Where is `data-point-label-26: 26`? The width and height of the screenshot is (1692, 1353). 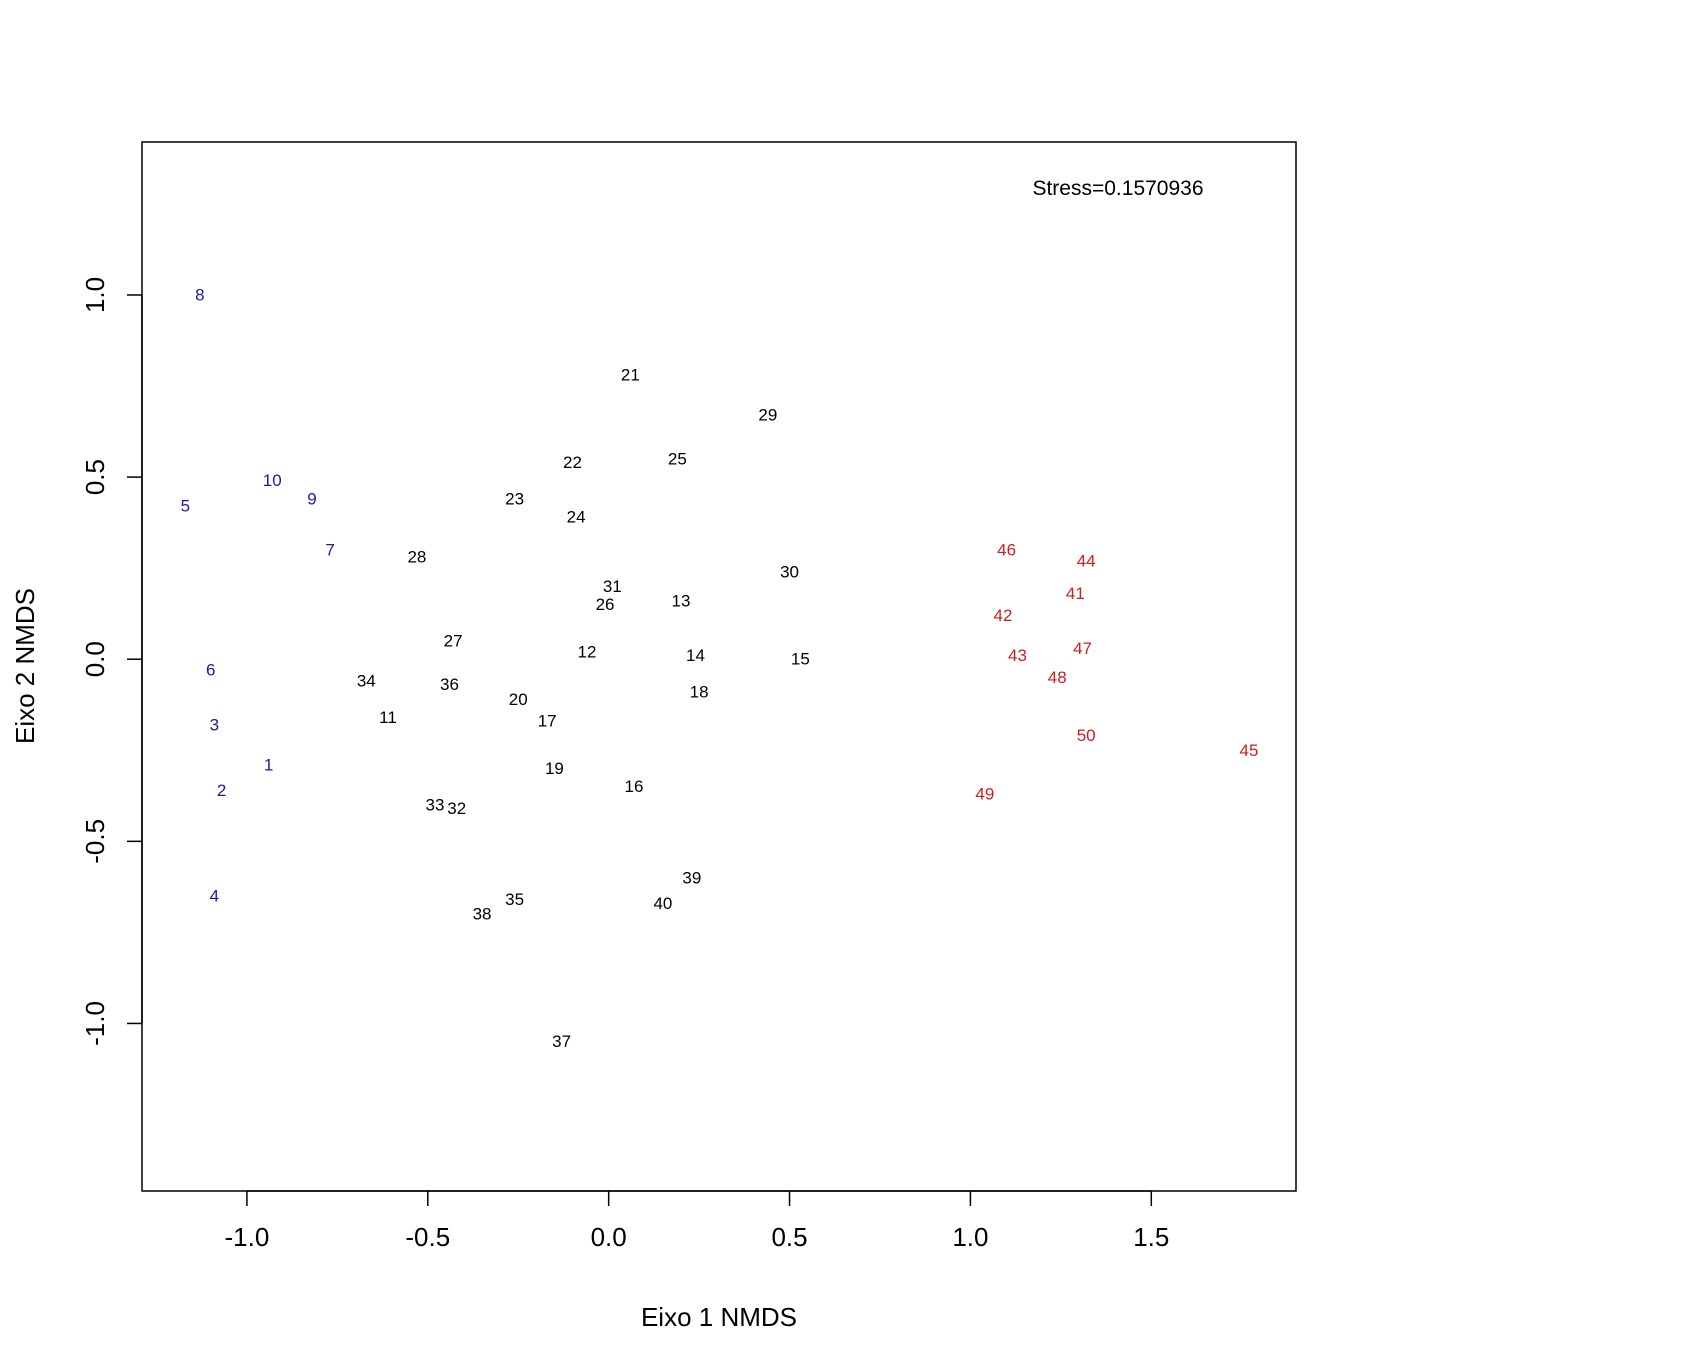
data-point-label-26: 26 is located at coordinates (605, 604).